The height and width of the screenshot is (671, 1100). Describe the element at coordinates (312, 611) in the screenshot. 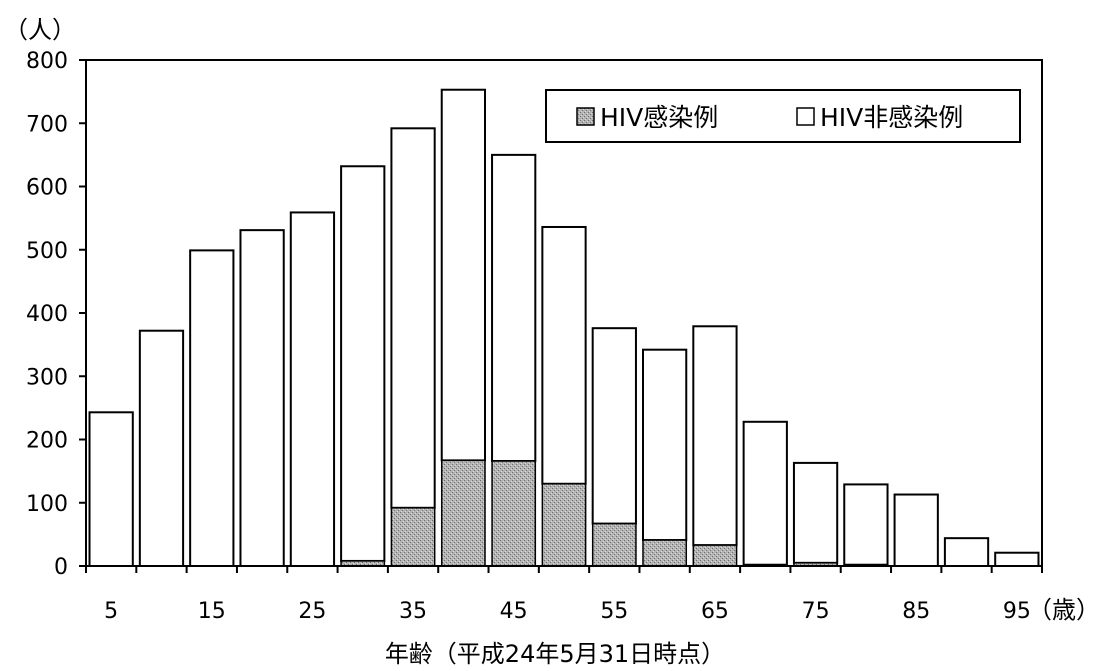

I see `x-tick-label: 25` at that location.